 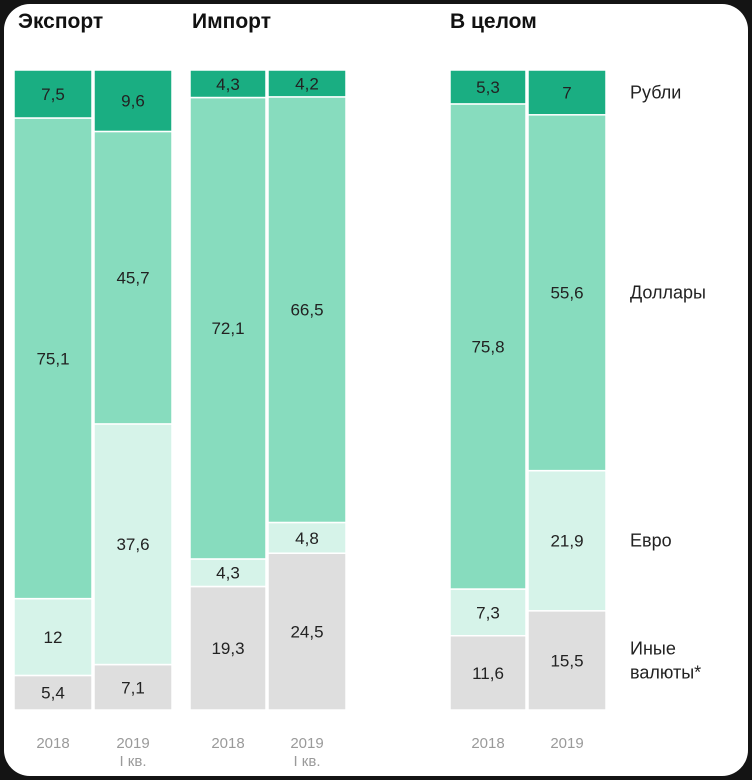 I want to click on panel-title: Экспорт, so click(x=60, y=21).